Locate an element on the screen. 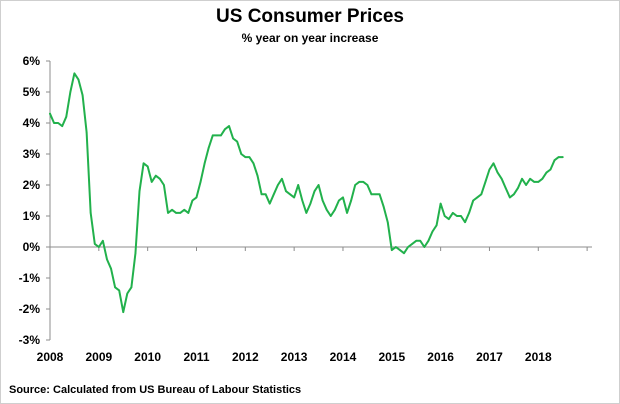 This screenshot has height=404, width=620. x-tick-label: 2011 is located at coordinates (196, 357).